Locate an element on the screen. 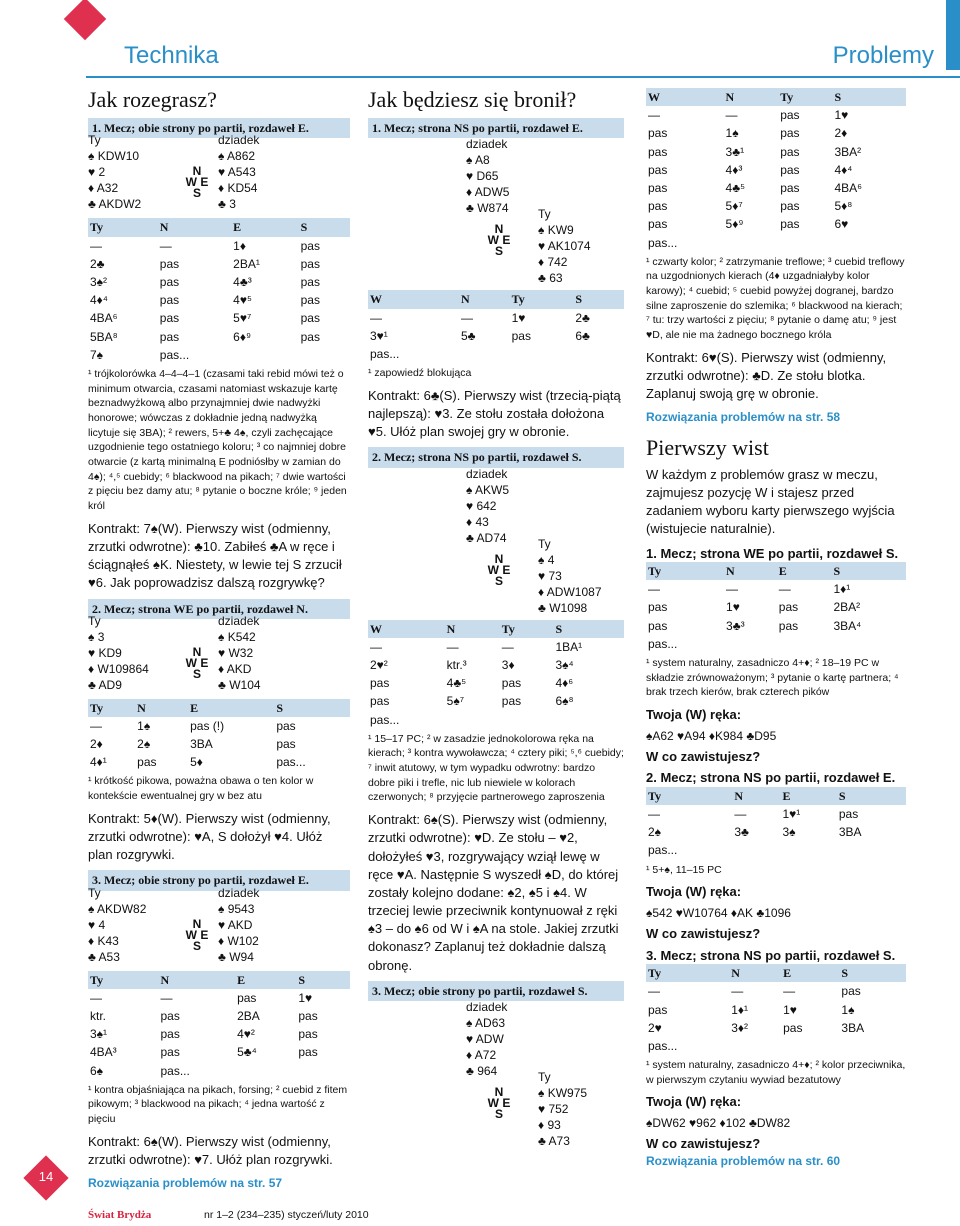 The image size is (960, 1226). bid-cell: 1♦¹ is located at coordinates (740, 1009).